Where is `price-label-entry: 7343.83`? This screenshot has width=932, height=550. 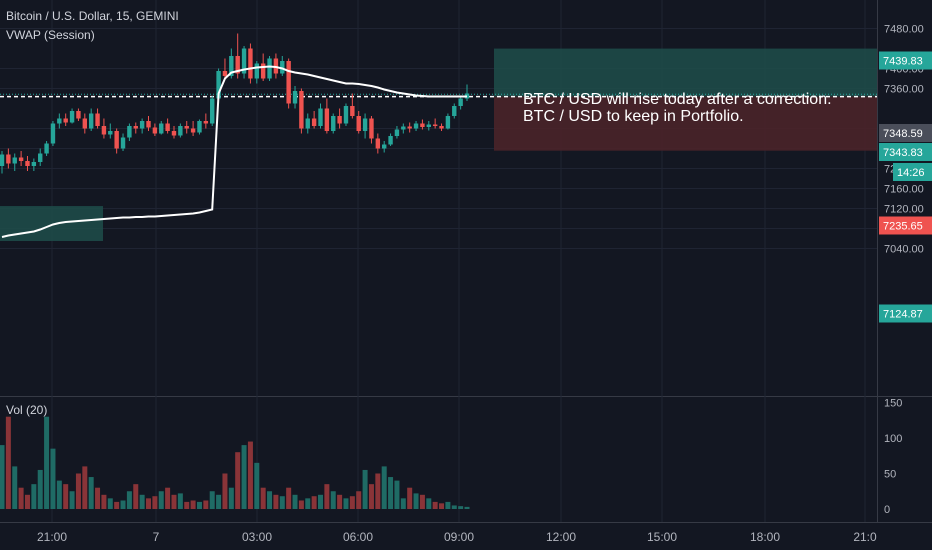 price-label-entry: 7343.83 is located at coordinates (903, 153).